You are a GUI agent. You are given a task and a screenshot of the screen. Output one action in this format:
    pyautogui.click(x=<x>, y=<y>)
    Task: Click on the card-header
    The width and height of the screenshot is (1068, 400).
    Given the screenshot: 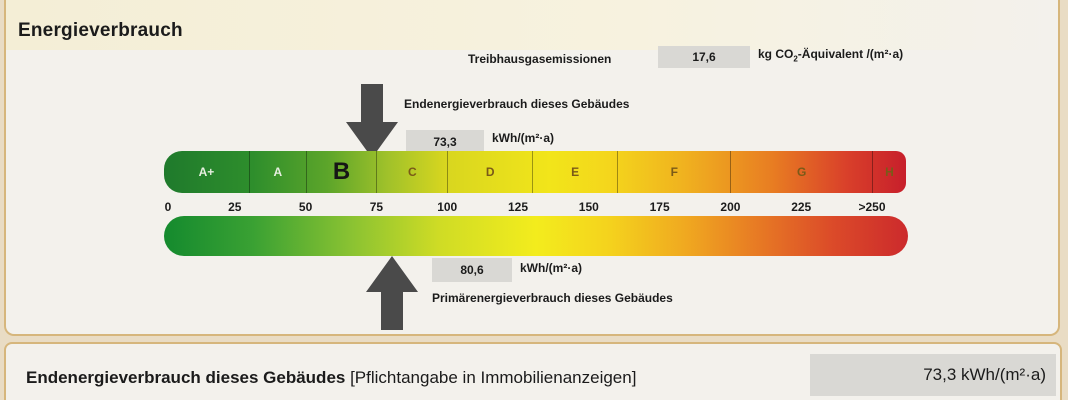 What is the action you would take?
    pyautogui.click(x=532, y=25)
    